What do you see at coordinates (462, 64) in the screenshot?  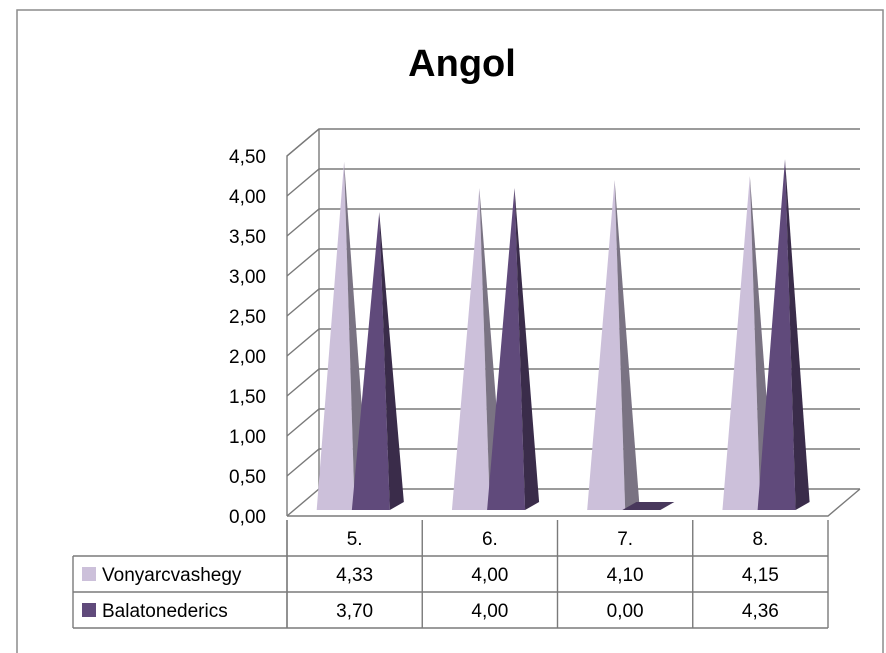 I see `chart-title: Angol` at bounding box center [462, 64].